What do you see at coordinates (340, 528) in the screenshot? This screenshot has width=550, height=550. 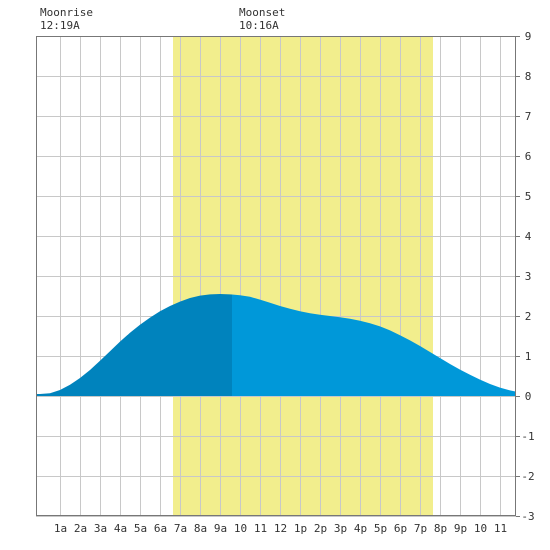 I see `x-tick-label: 3p` at bounding box center [340, 528].